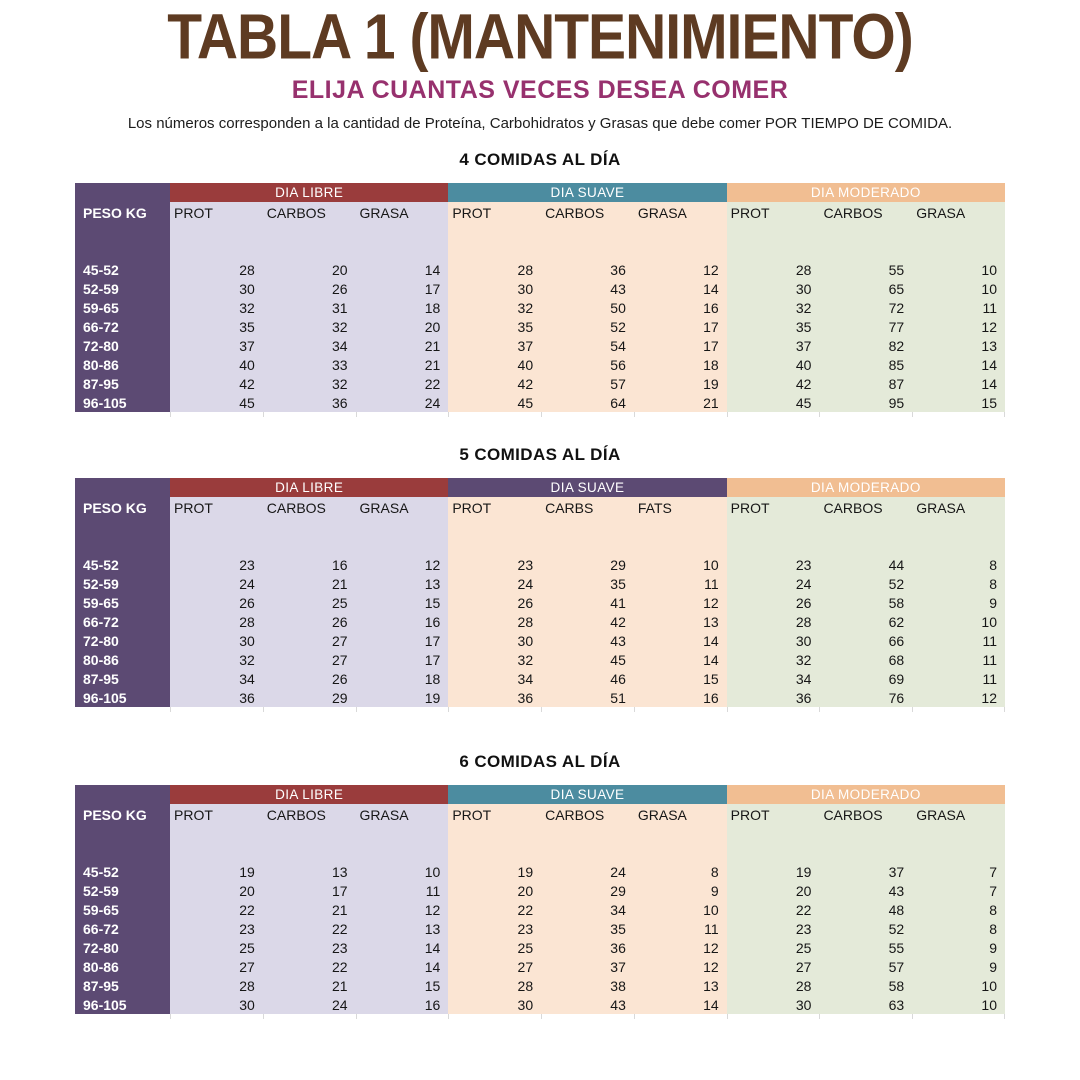  Describe the element at coordinates (618, 697) in the screenshot. I see `value-cell: 51` at that location.